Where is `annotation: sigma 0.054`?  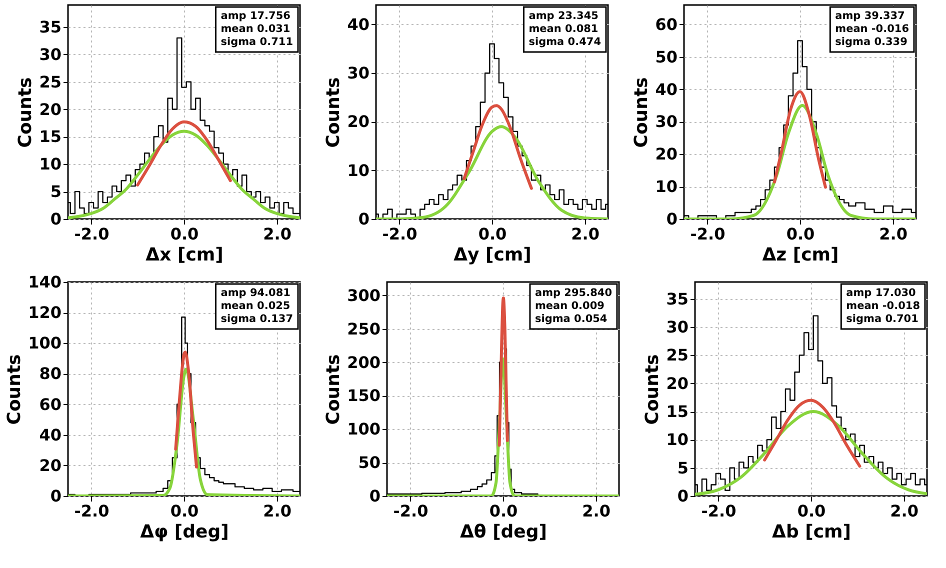
annotation: sigma 0.054 is located at coordinates (571, 319).